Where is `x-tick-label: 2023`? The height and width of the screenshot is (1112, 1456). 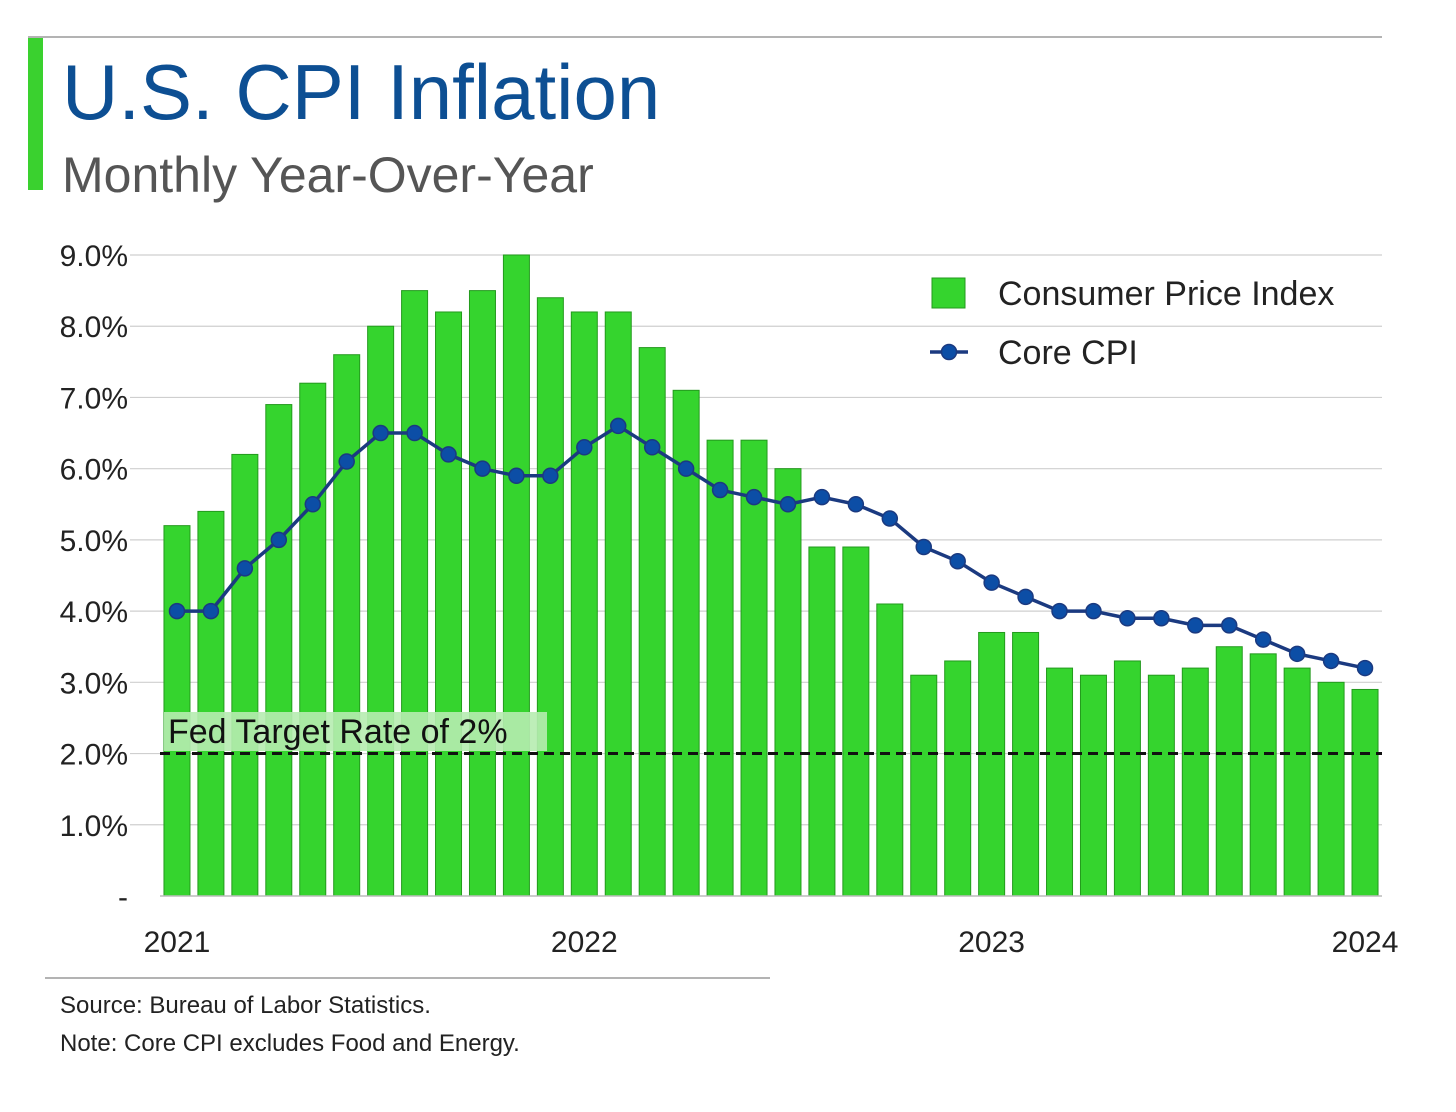 x-tick-label: 2023 is located at coordinates (991, 942).